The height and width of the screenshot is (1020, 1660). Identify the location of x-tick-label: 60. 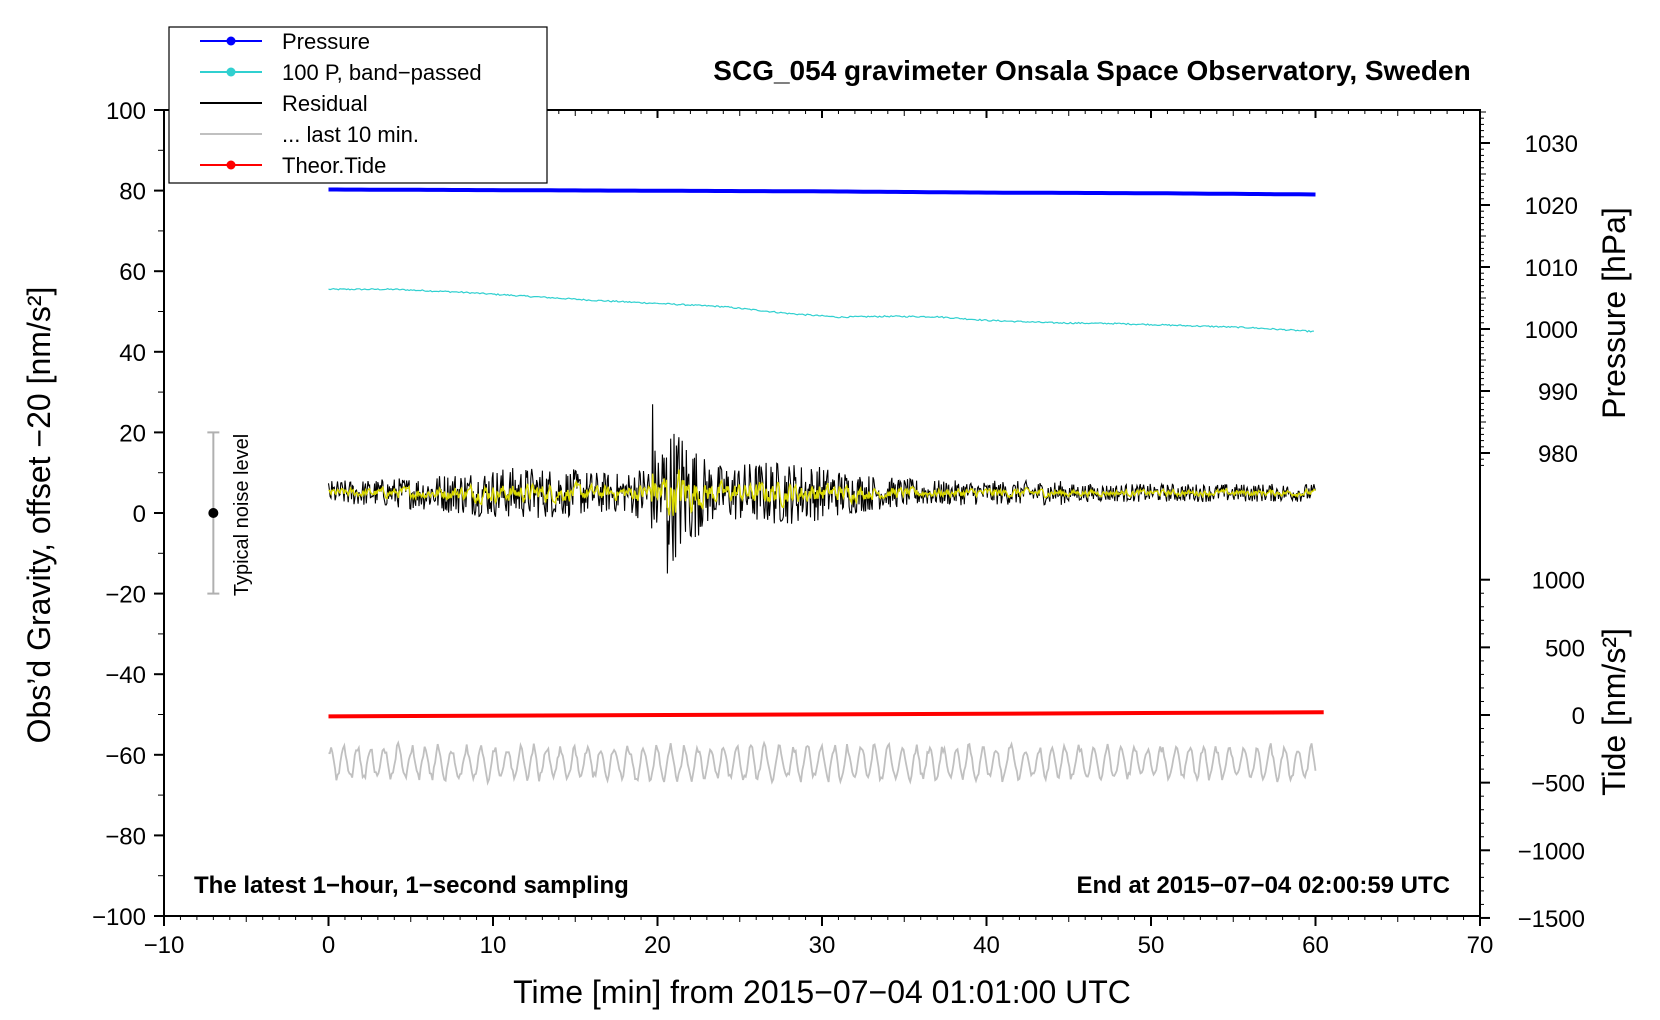
(1315, 945).